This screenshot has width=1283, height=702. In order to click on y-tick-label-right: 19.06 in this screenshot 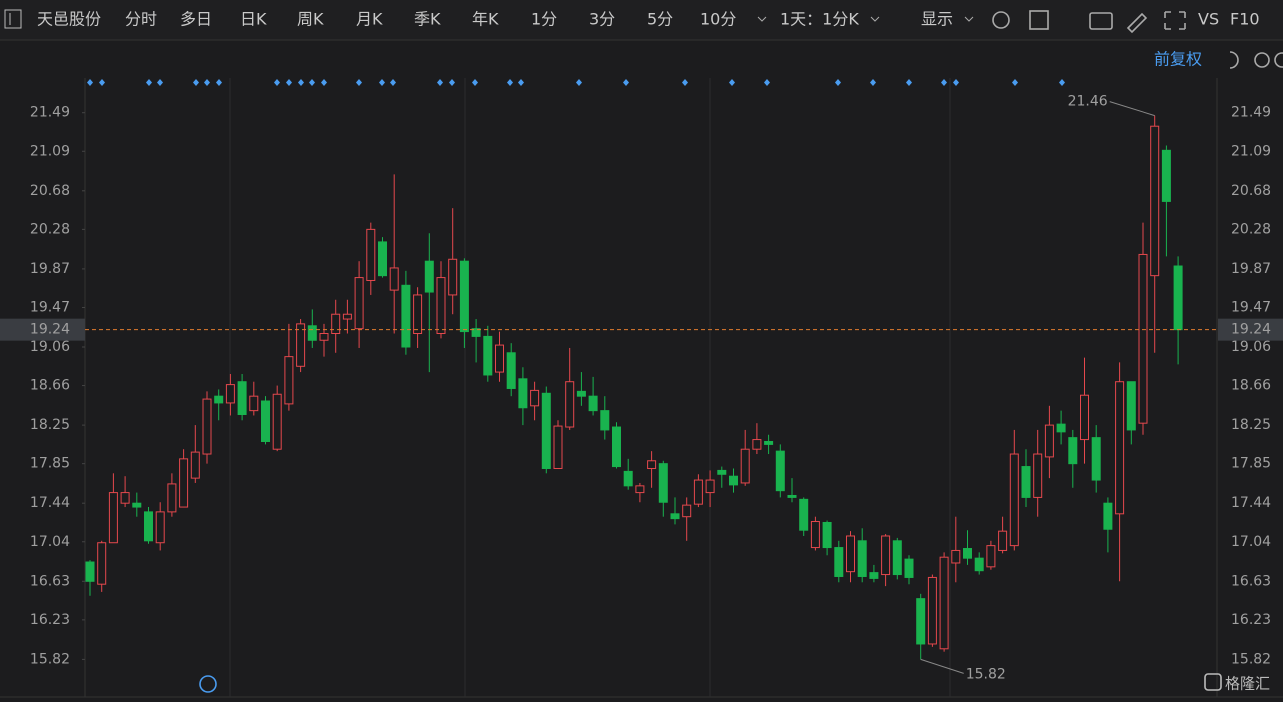, I will do `click(1251, 347)`.